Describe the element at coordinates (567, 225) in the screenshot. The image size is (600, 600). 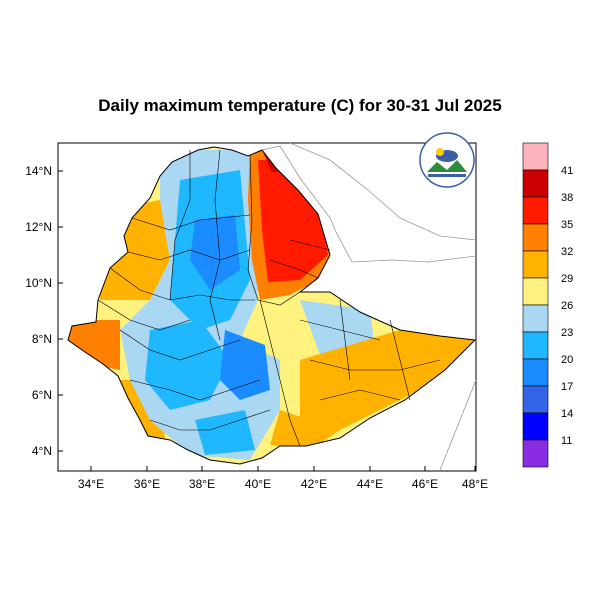
I see `colorbar-label: 35` at that location.